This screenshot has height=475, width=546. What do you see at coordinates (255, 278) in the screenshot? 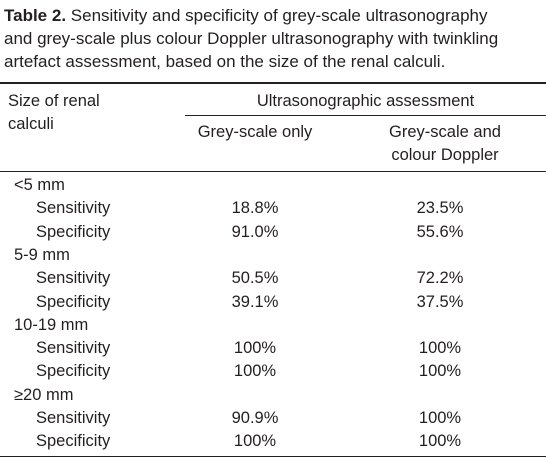
I see `cell: 50.5%` at bounding box center [255, 278].